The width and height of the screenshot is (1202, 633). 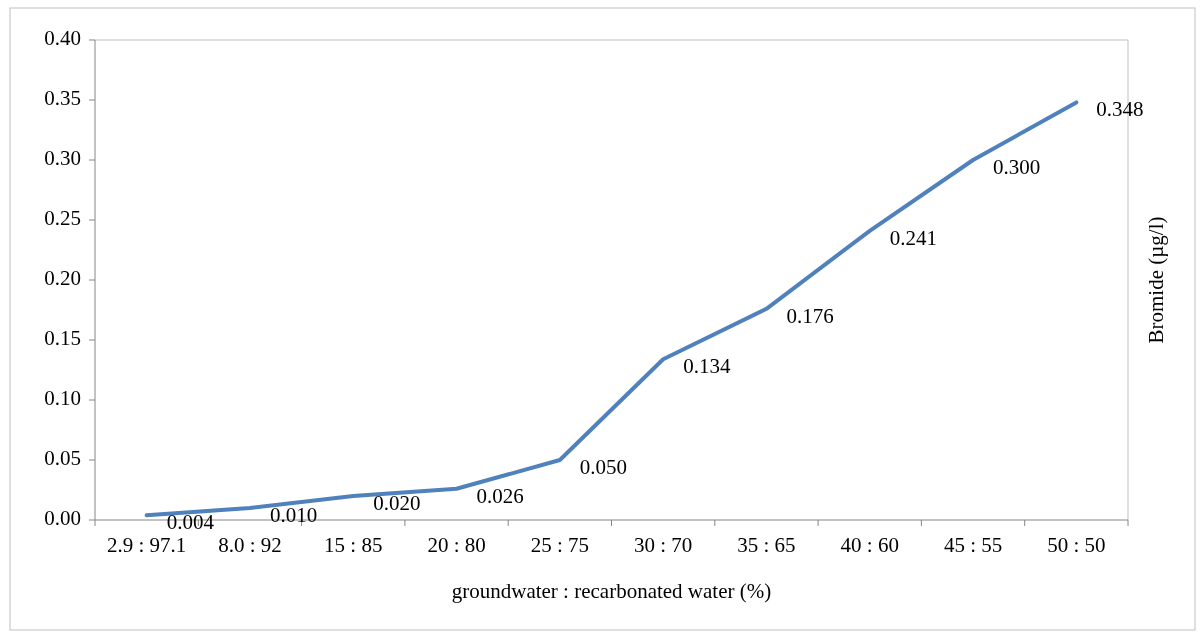 What do you see at coordinates (766, 545) in the screenshot?
I see `x-tick-label: 35 : 65` at bounding box center [766, 545].